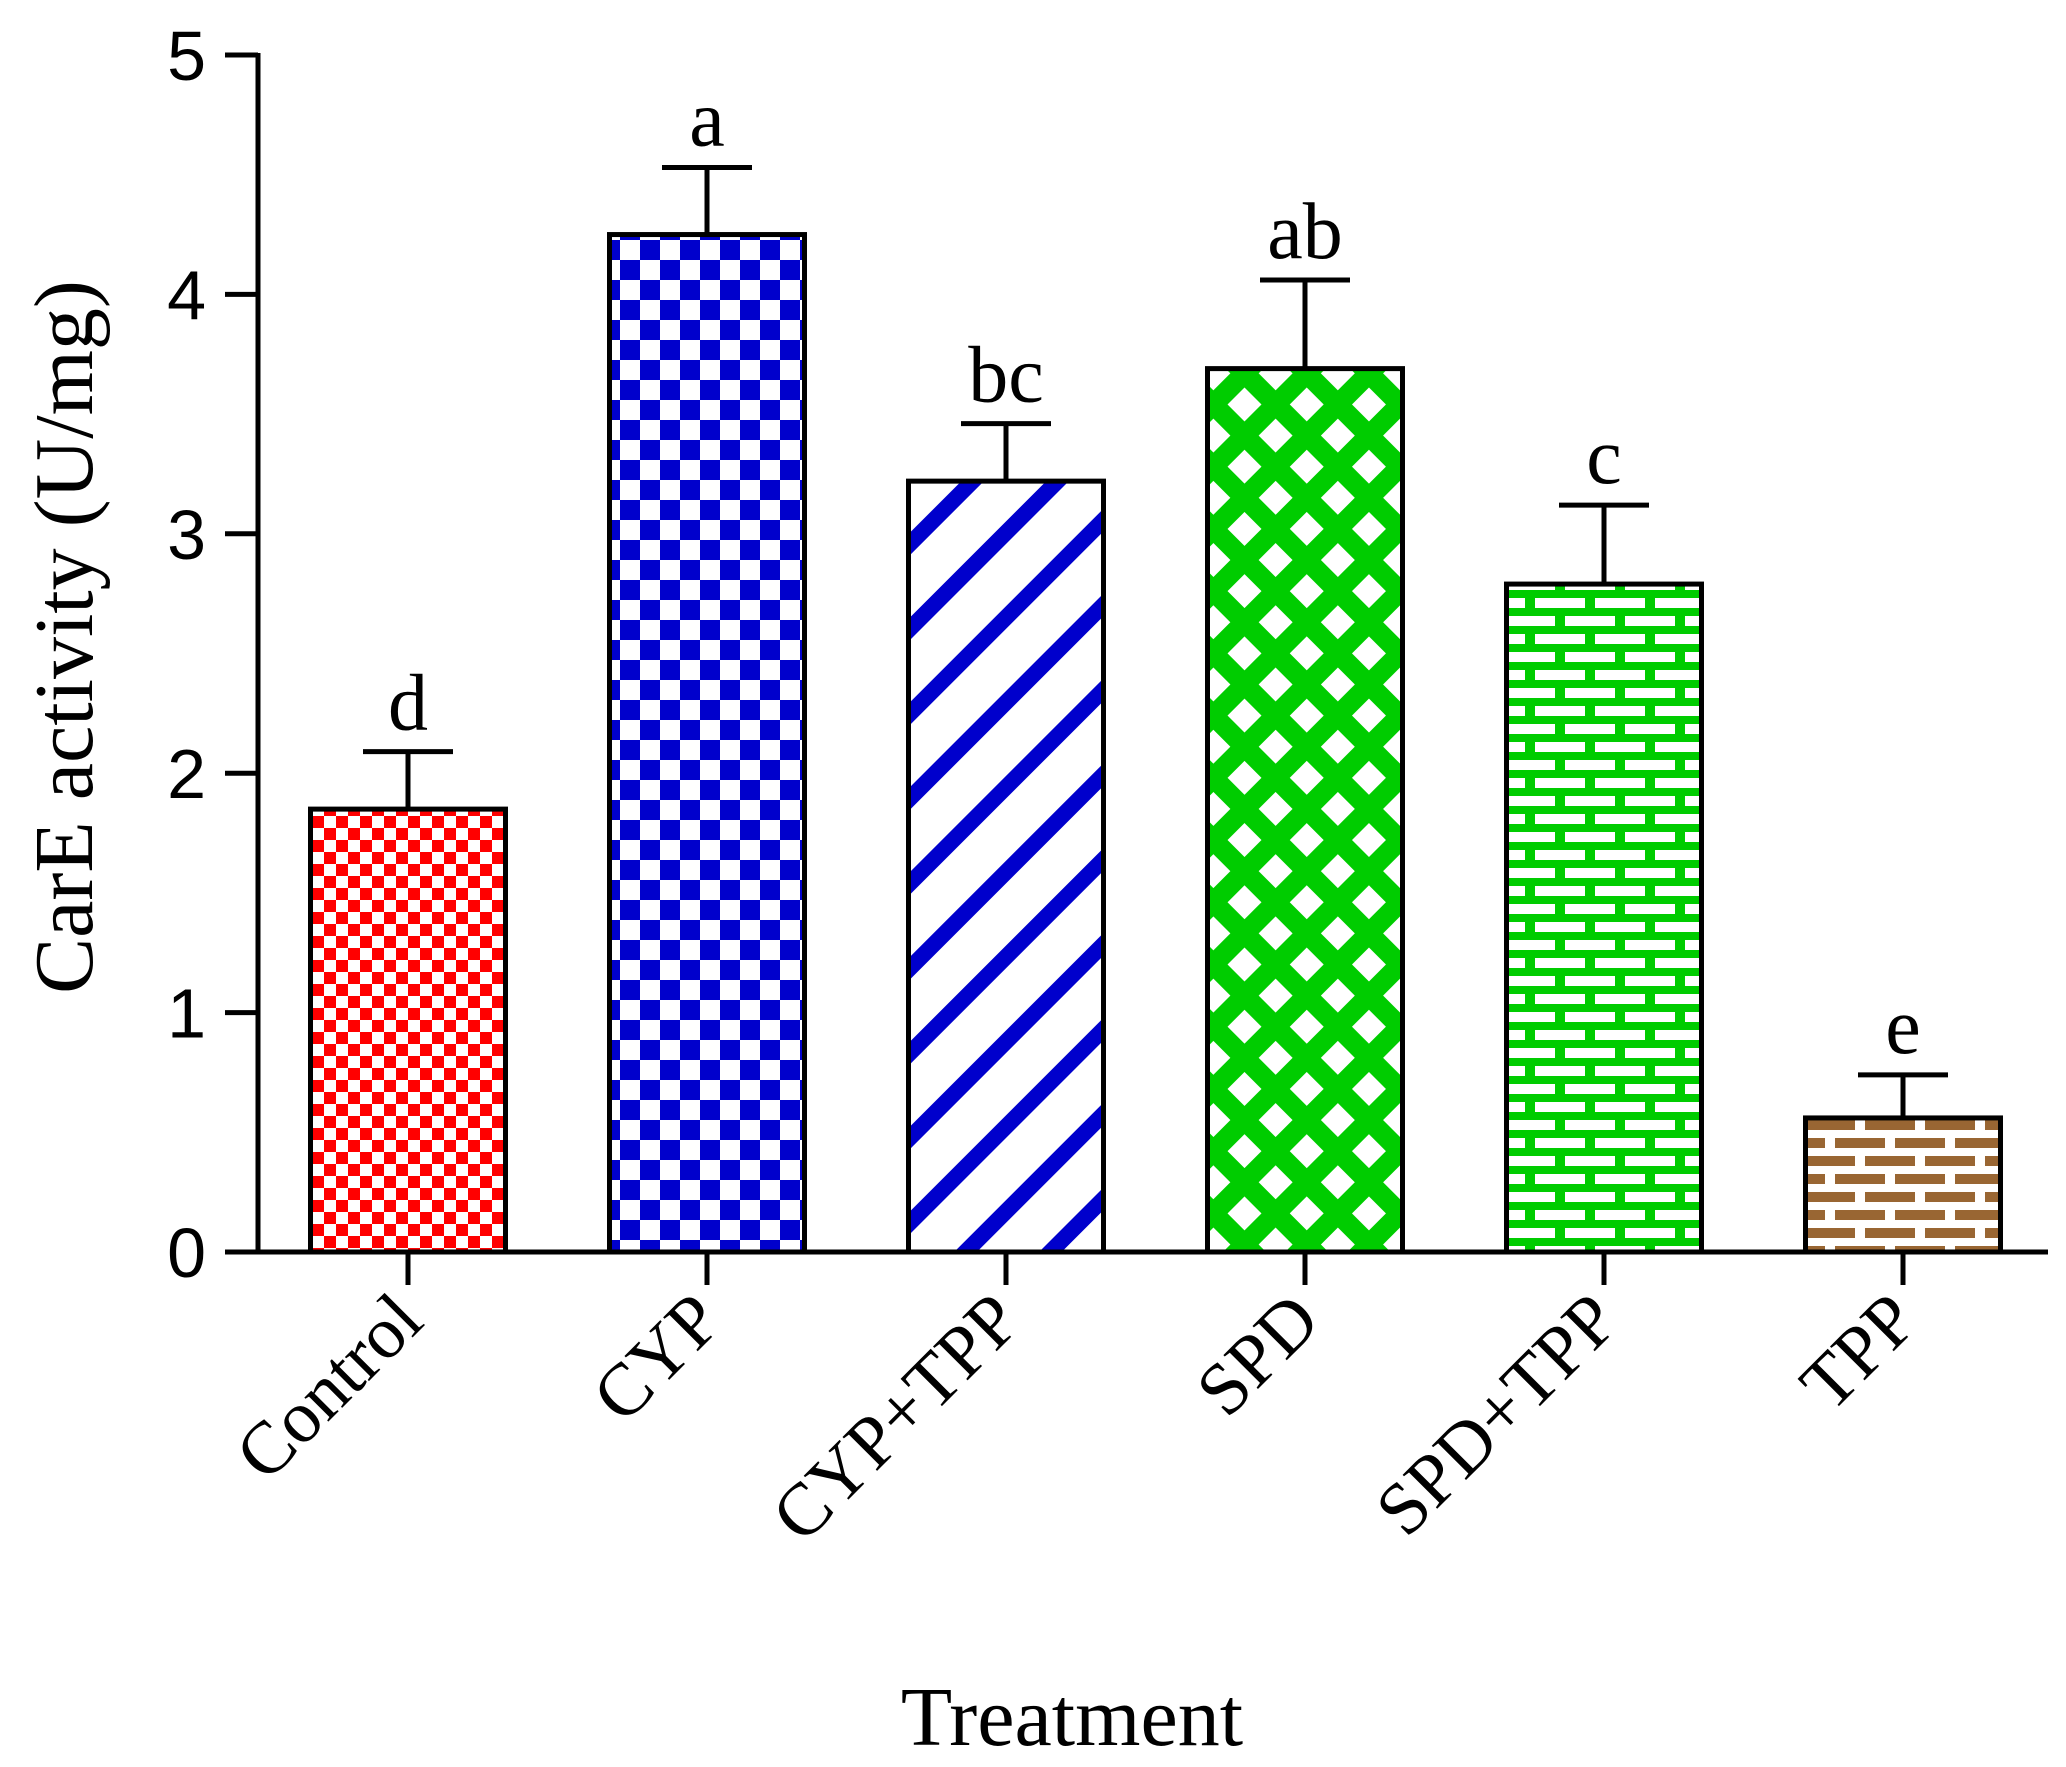 The height and width of the screenshot is (1767, 2066). I want to click on significance-label-4: c, so click(1604, 457).